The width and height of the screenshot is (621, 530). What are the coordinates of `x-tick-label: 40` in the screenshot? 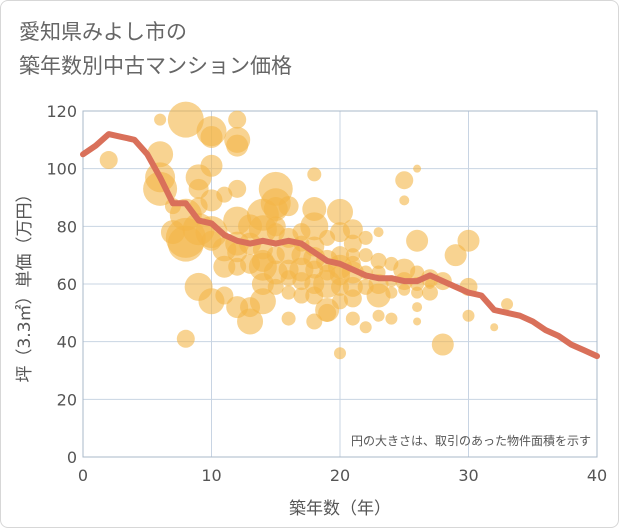 It's located at (597, 475).